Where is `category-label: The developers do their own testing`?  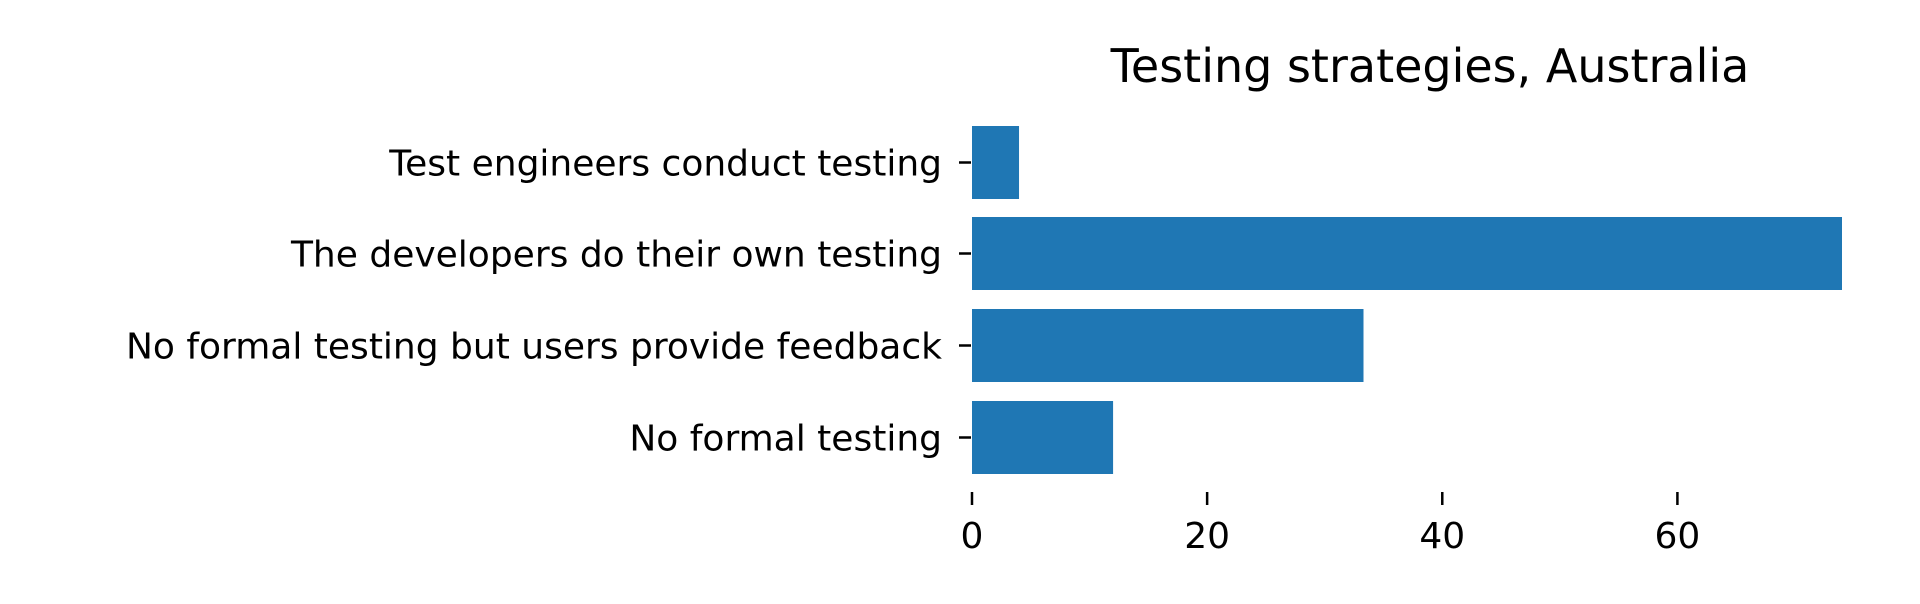
category-label: The developers do their own testing is located at coordinates (616, 255).